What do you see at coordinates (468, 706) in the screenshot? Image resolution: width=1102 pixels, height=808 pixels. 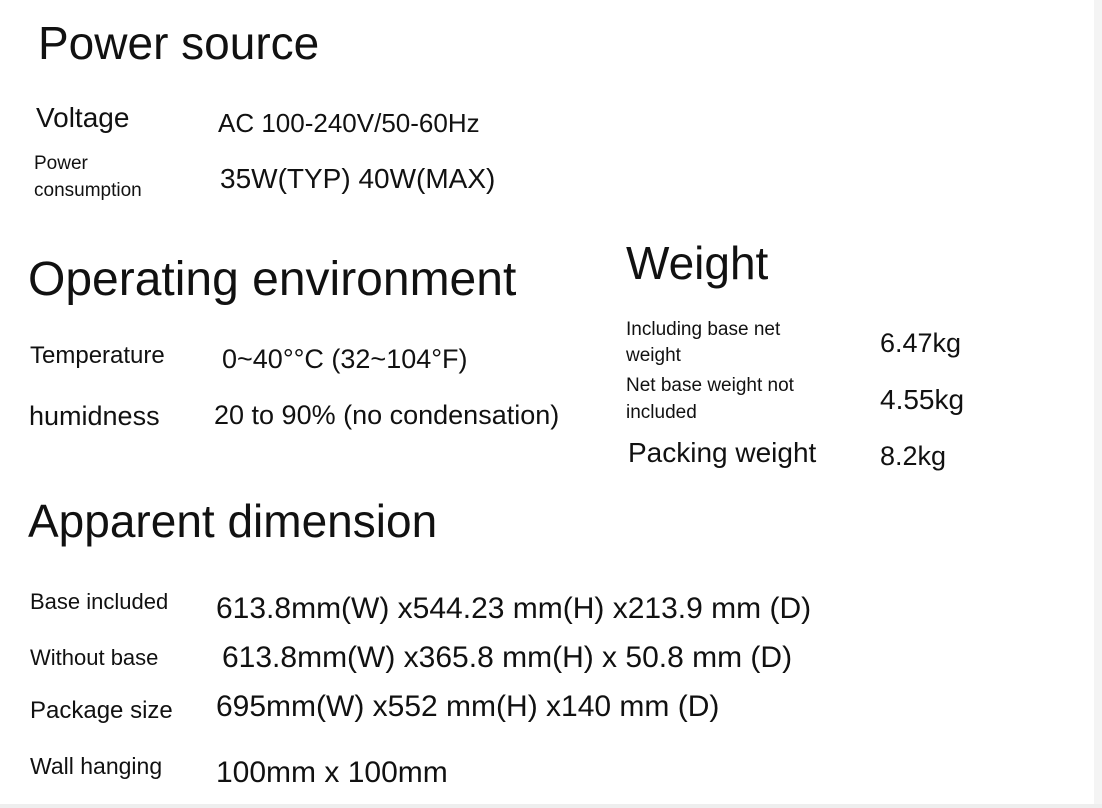 I see `dimension-value-package-size: 695mm(W) x552 mm(H) x140 mm (D)` at bounding box center [468, 706].